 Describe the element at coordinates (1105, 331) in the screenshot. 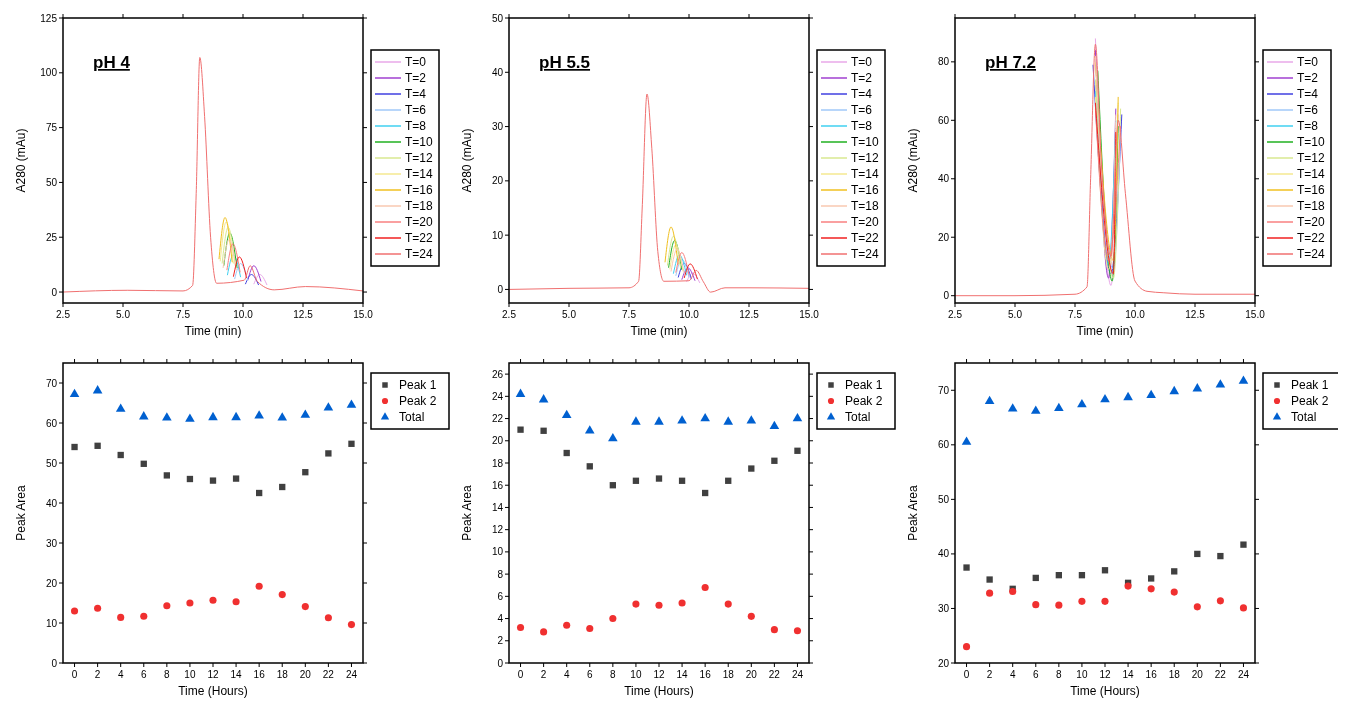

I see `x-axis-title: Time (min)` at that location.